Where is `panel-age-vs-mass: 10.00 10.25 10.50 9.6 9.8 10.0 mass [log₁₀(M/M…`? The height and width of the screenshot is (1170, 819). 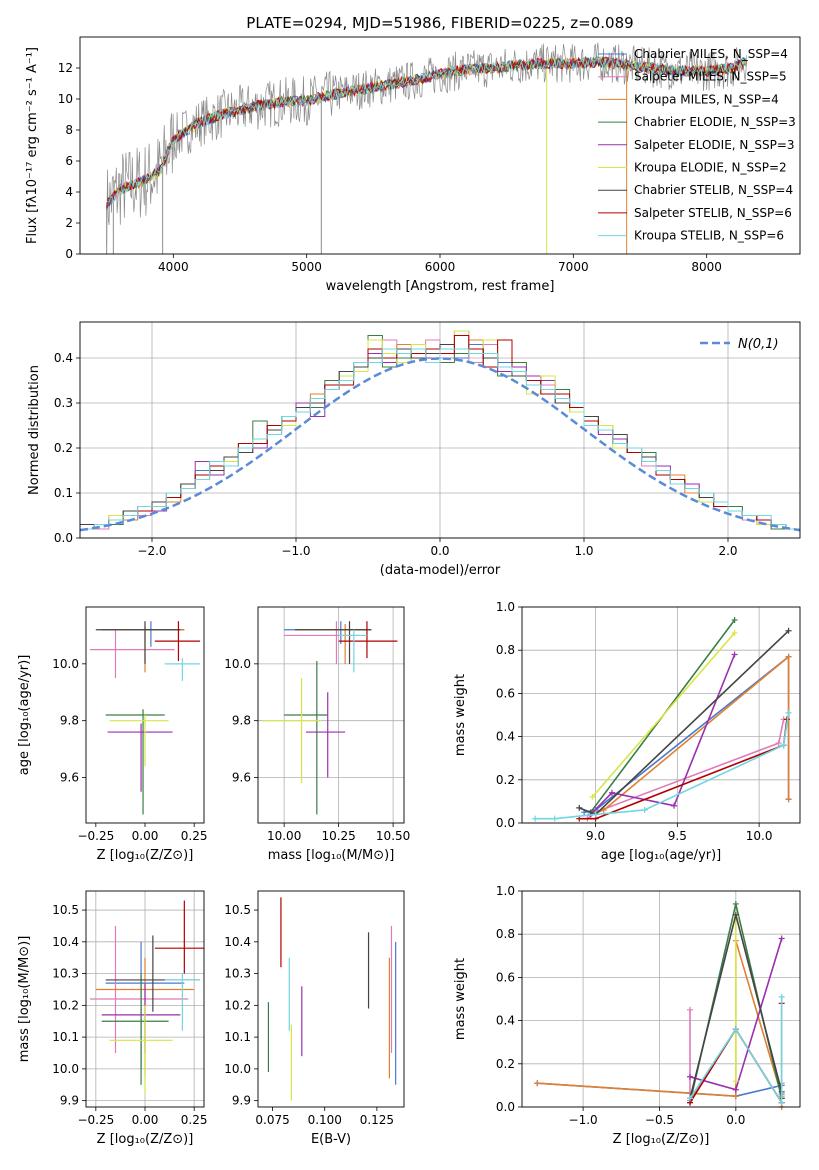
panel-age-vs-mass: 10.00 10.25 10.50 9.6 9.8 10.0 mass [log₁₀(M/M… is located at coordinates (317, 734).